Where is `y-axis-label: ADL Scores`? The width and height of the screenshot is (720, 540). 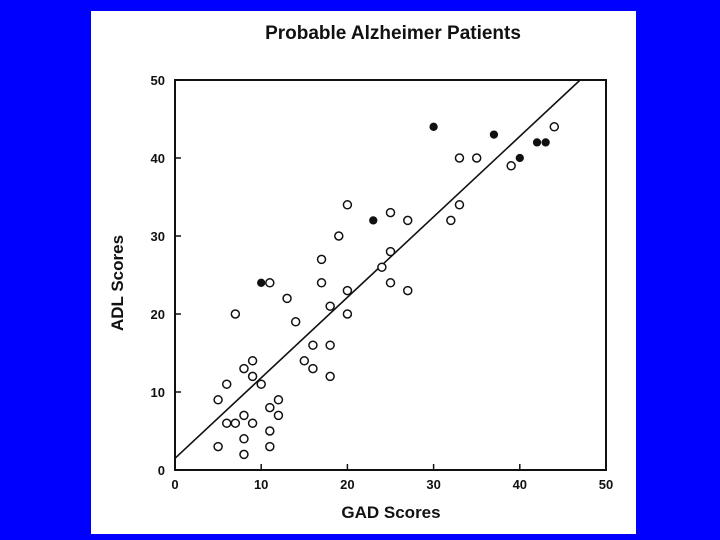
y-axis-label: ADL Scores is located at coordinates (117, 283).